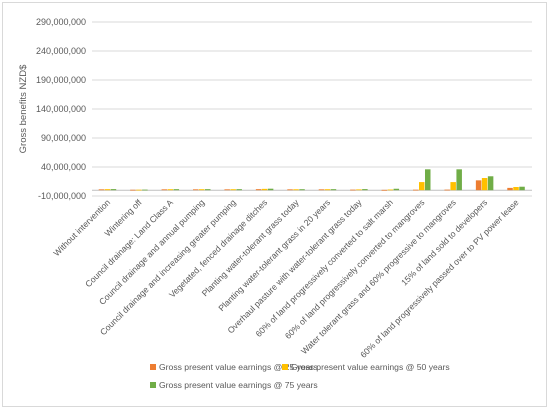 The width and height of the screenshot is (550, 410). Describe the element at coordinates (23, 108) in the screenshot. I see `y-axis-label: Gross benefits NZD$` at that location.